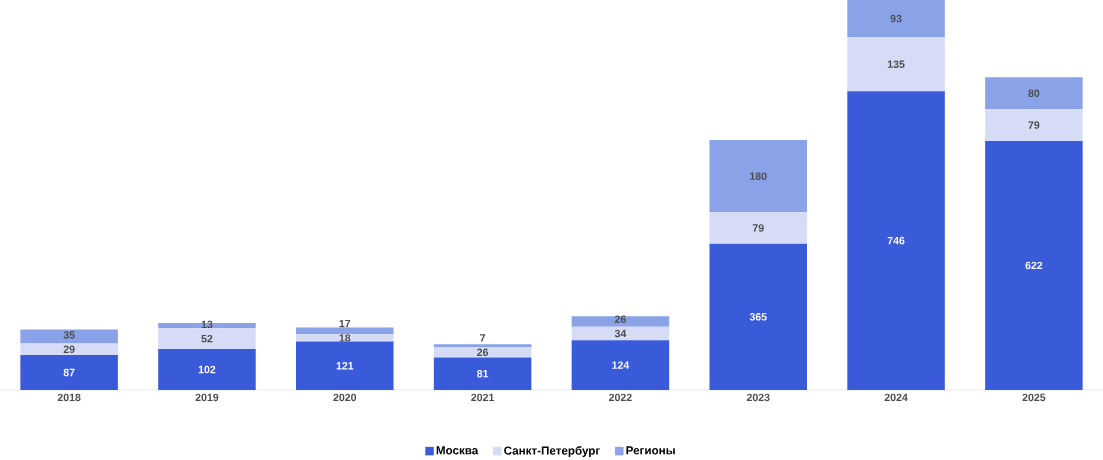 The height and width of the screenshot is (460, 1103). I want to click on x-tick-label: 2024, so click(896, 397).